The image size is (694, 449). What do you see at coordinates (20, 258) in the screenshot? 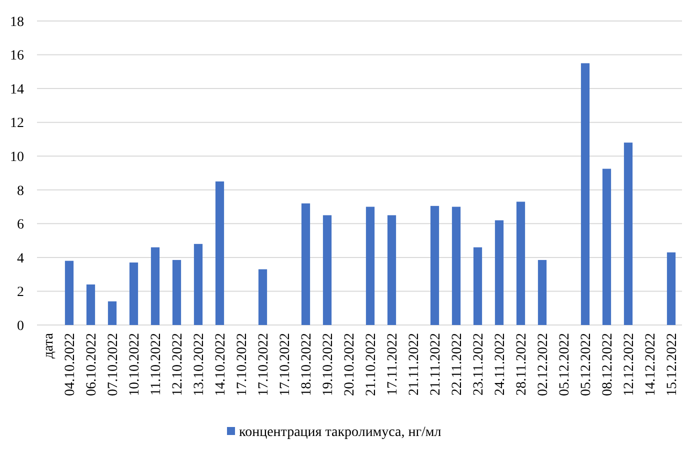
I see `y-tick-label: 4` at bounding box center [20, 258].